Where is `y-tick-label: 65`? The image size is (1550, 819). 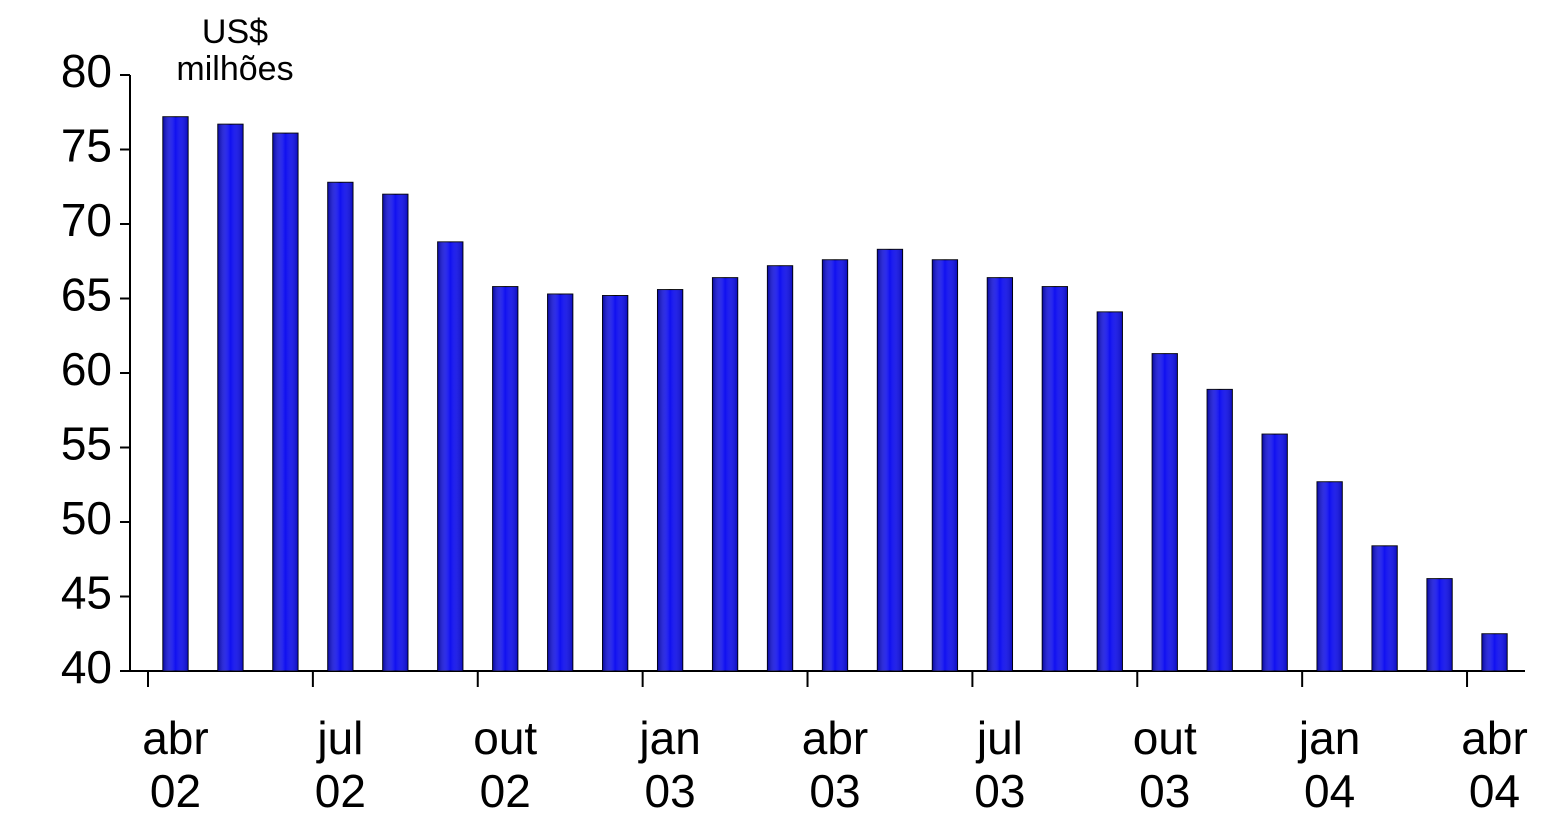
y-tick-label: 65 is located at coordinates (86, 295).